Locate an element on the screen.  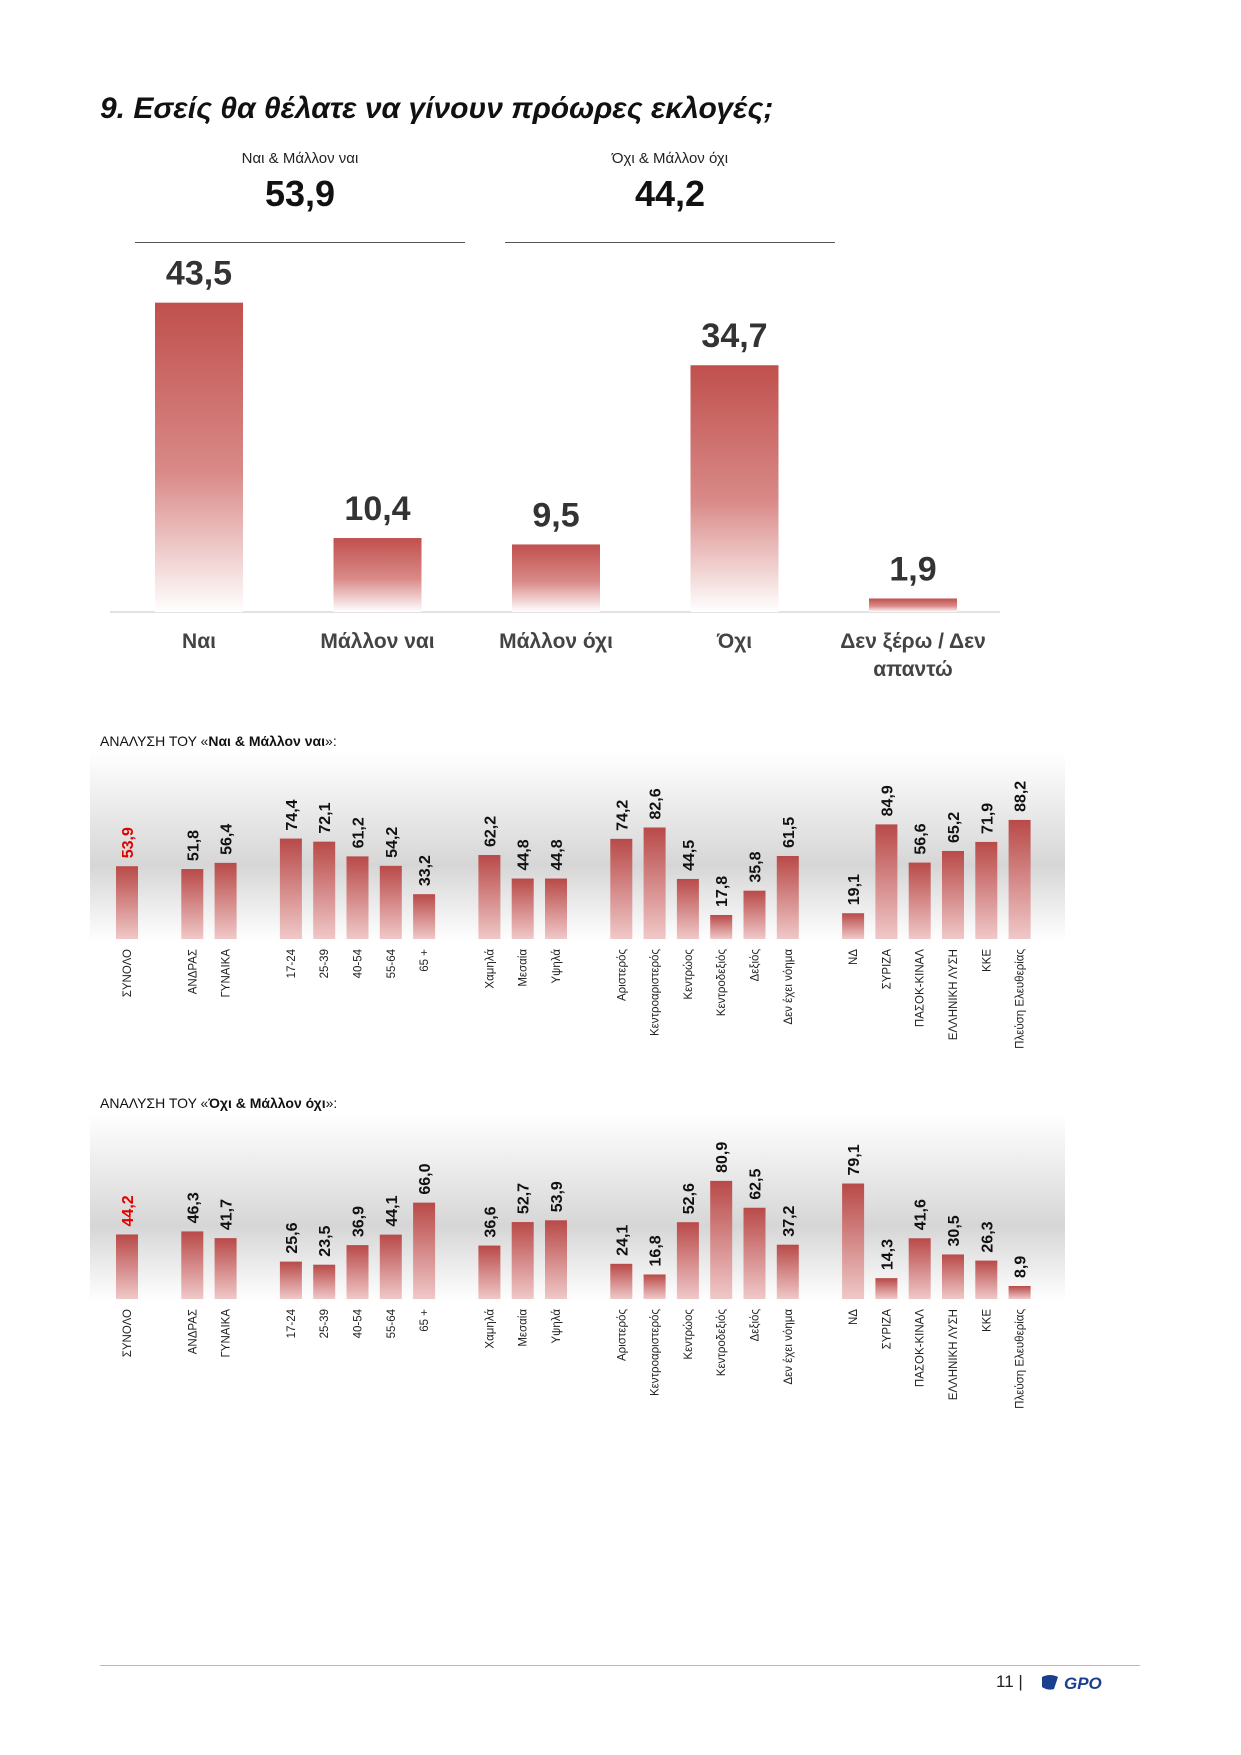
summary-no-value: 44,2 is located at coordinates (670, 193).